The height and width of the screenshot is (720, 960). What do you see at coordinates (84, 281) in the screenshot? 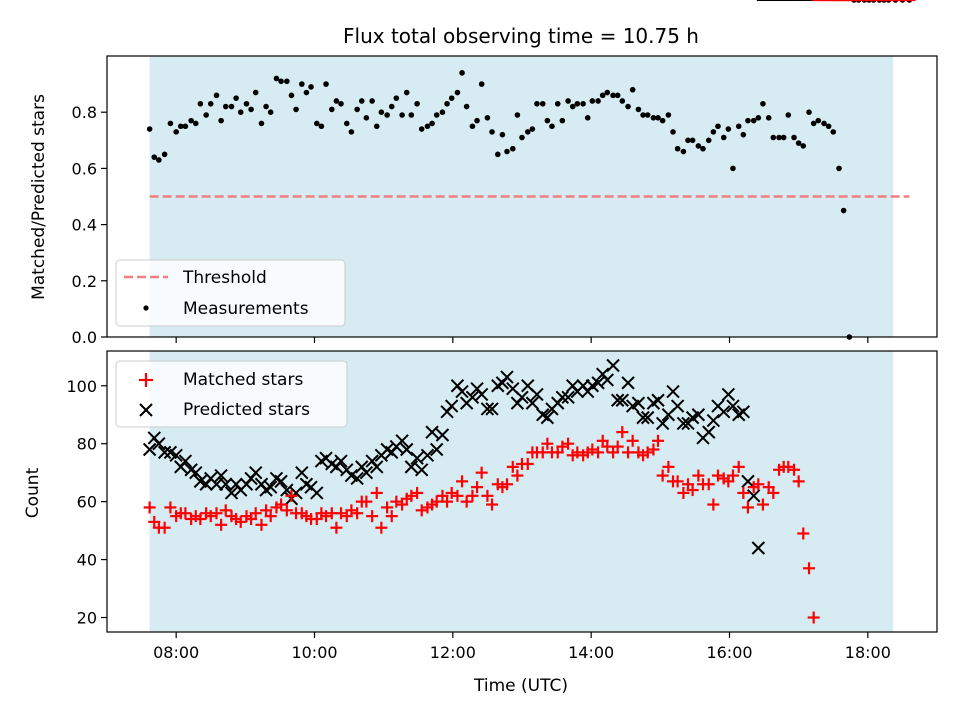
I see `ratio-y-tick-label: 0.2` at bounding box center [84, 281].